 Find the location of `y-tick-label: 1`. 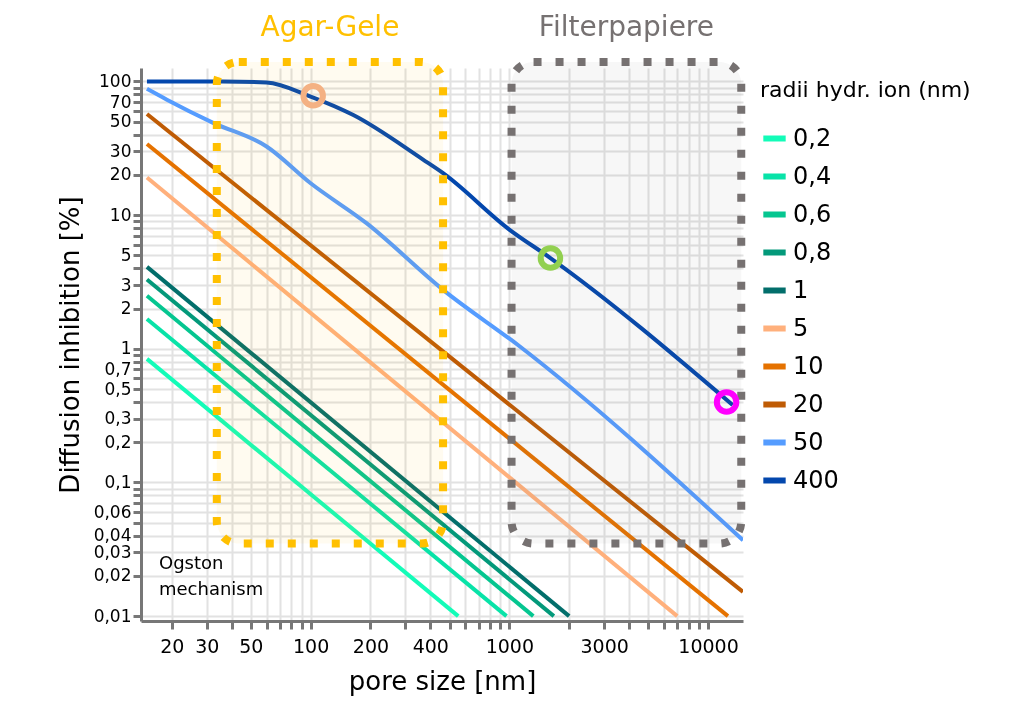

y-tick-label: 1 is located at coordinates (126, 348).